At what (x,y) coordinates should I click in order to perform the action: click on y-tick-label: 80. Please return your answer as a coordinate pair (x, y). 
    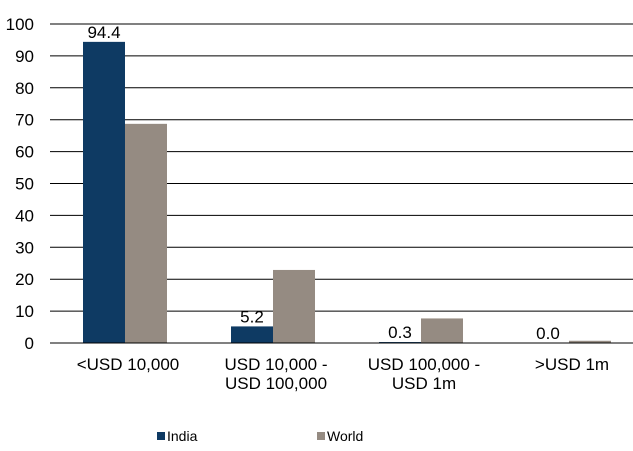
    Looking at the image, I should click on (24, 88).